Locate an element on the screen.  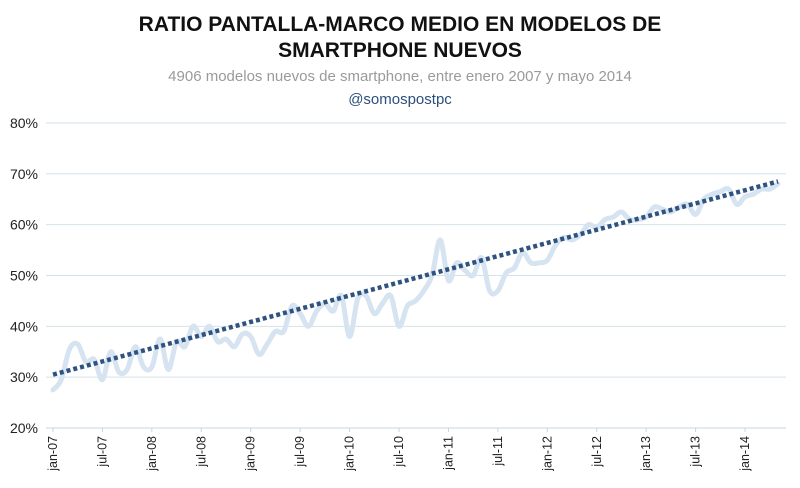
x-tick-label: jan-11 is located at coordinates (448, 453).